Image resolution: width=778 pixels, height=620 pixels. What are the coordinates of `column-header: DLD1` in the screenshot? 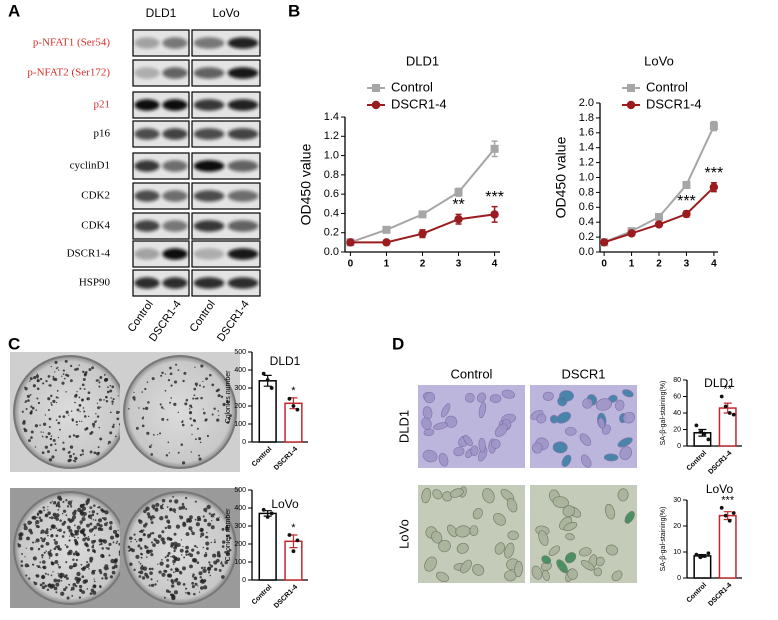 It's located at (161, 13).